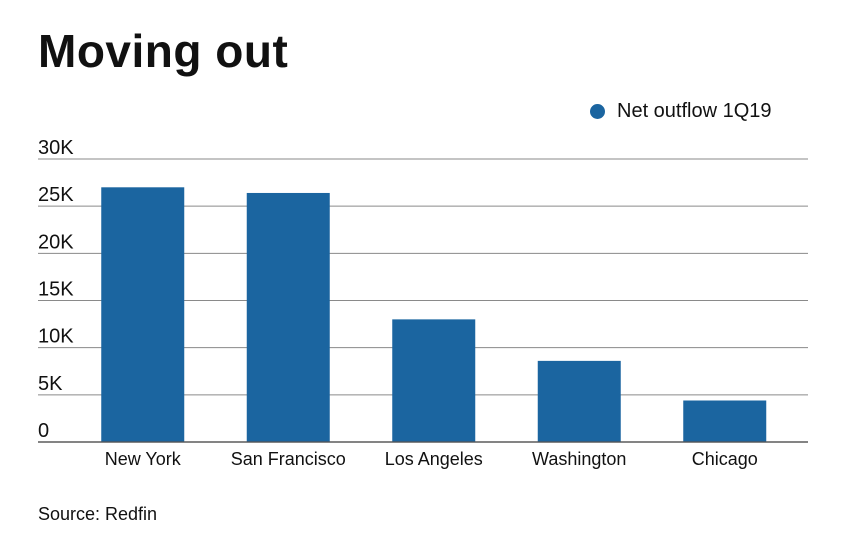 The width and height of the screenshot is (844, 550). What do you see at coordinates (43, 431) in the screenshot?
I see `y-tick-label: 0` at bounding box center [43, 431].